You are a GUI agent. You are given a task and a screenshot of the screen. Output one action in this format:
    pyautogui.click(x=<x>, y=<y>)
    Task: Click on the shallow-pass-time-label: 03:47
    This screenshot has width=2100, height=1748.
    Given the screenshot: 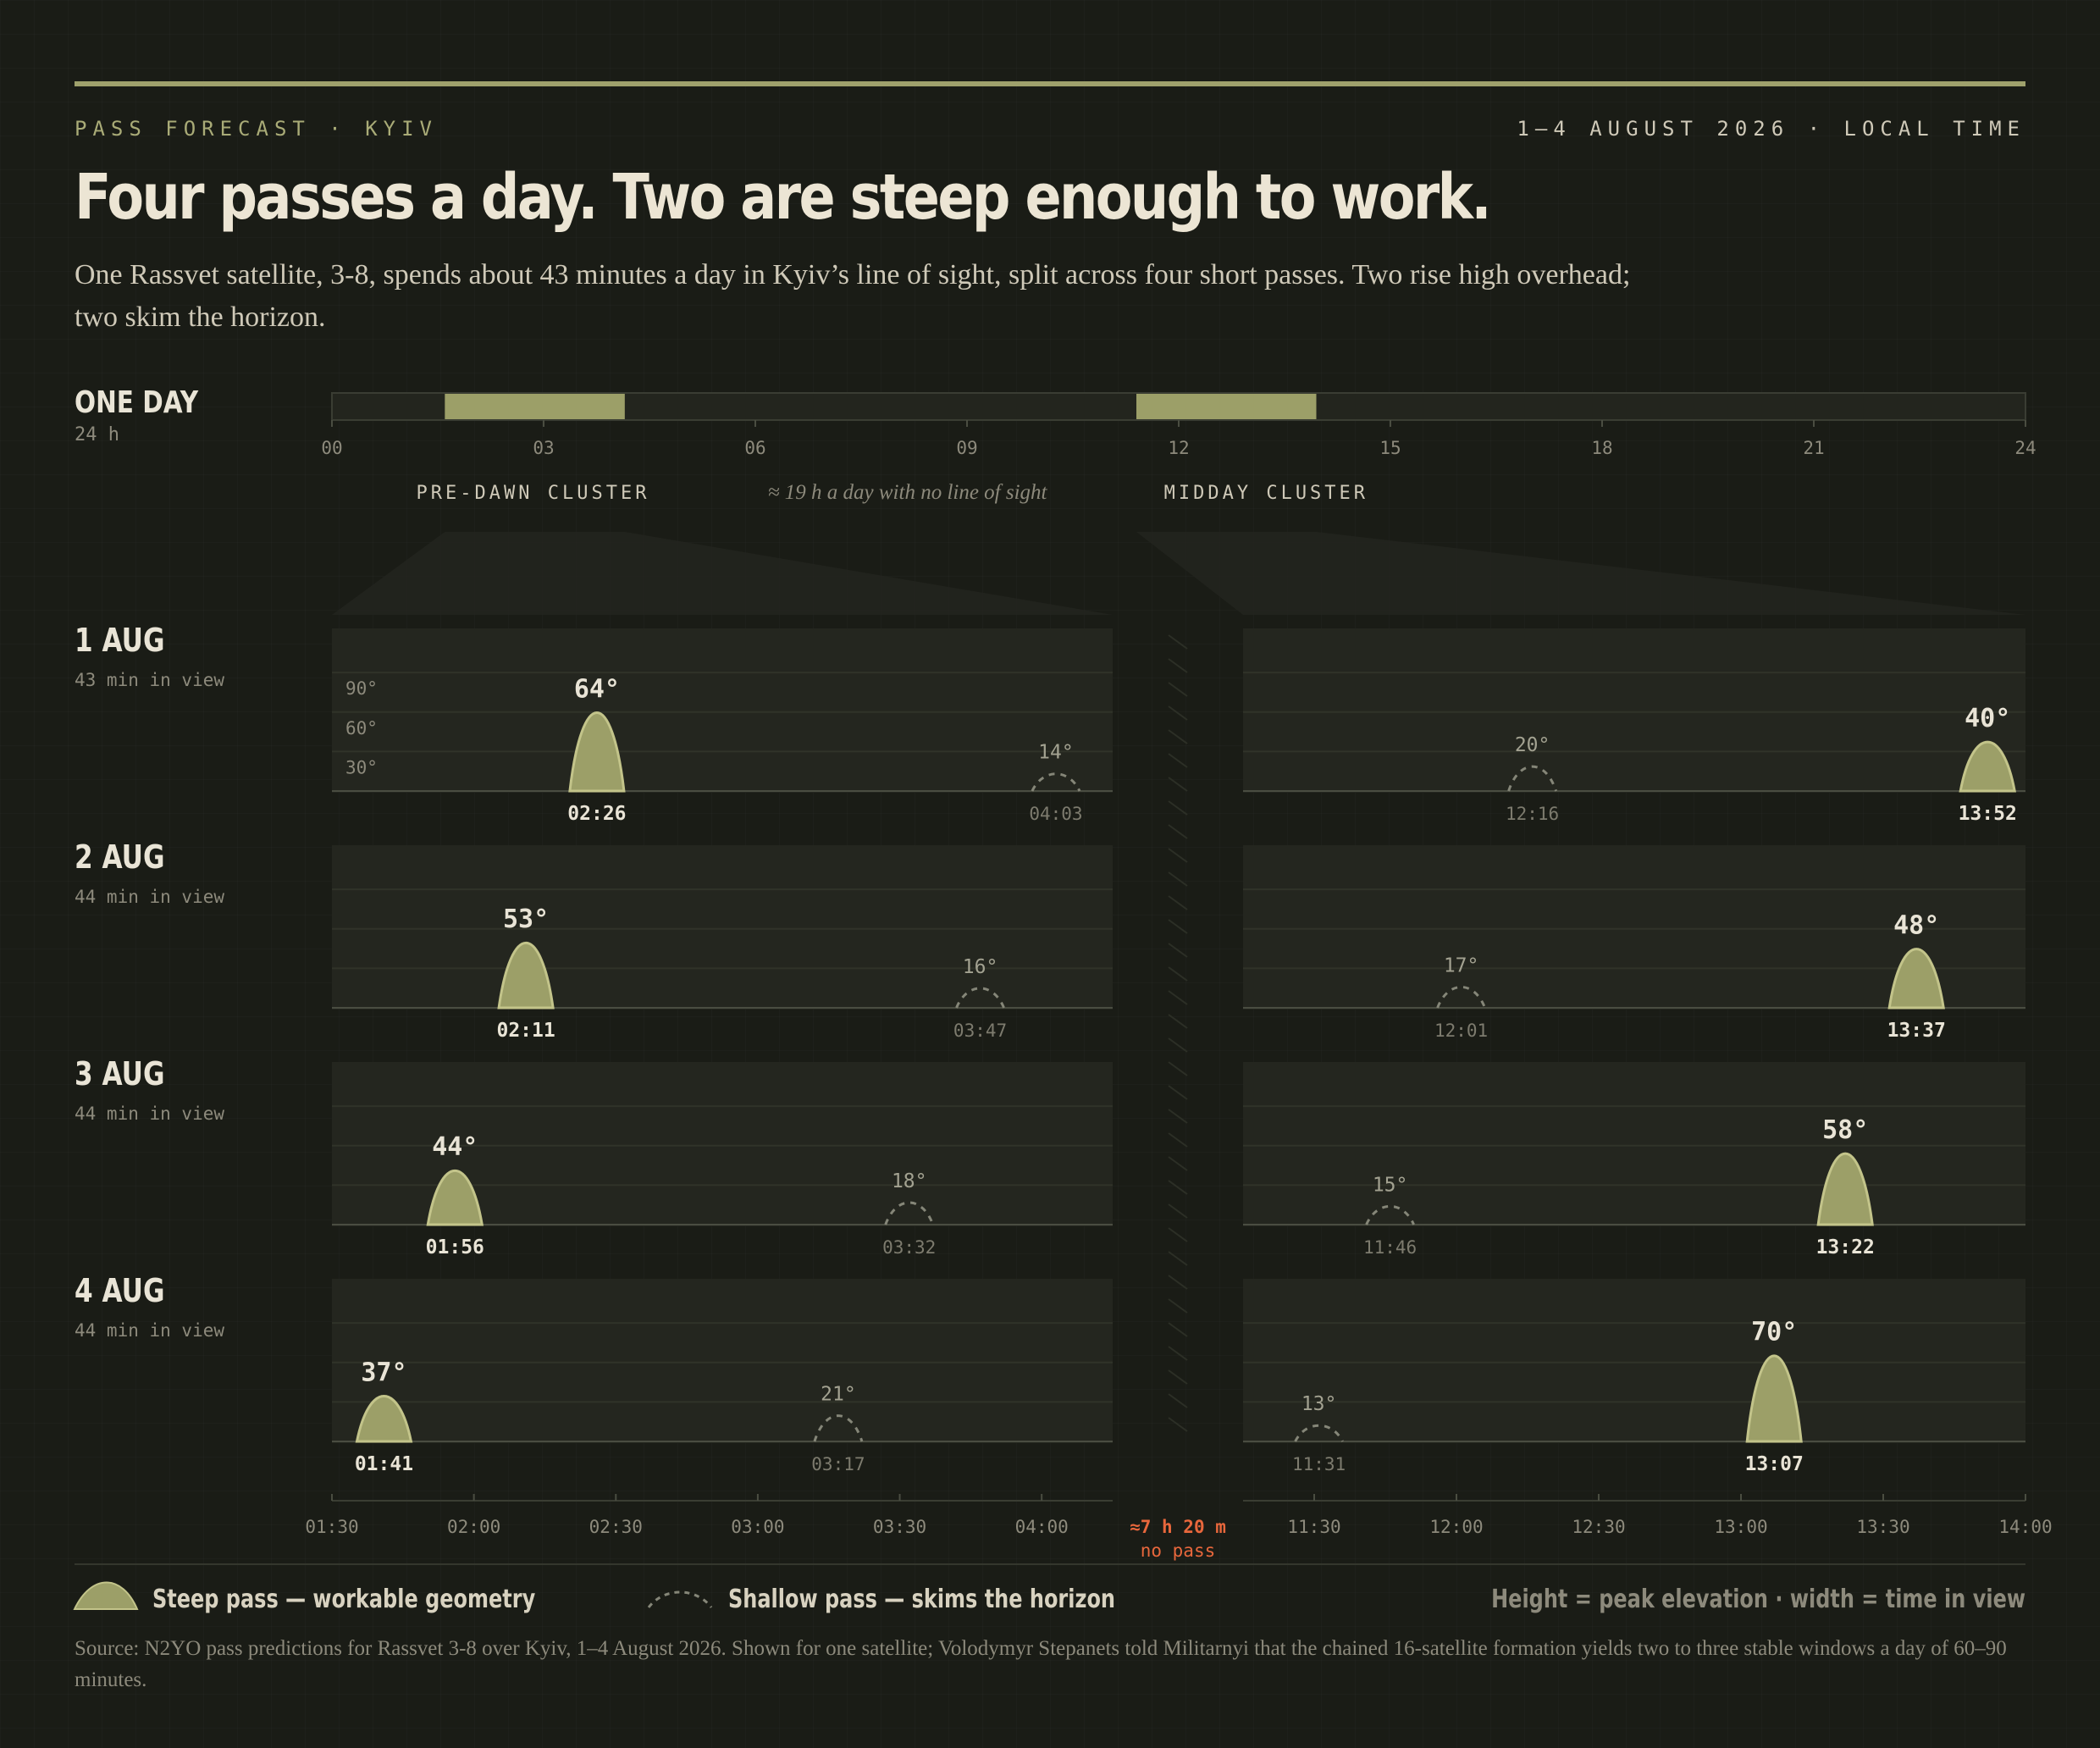 What is the action you would take?
    pyautogui.click(x=980, y=1031)
    